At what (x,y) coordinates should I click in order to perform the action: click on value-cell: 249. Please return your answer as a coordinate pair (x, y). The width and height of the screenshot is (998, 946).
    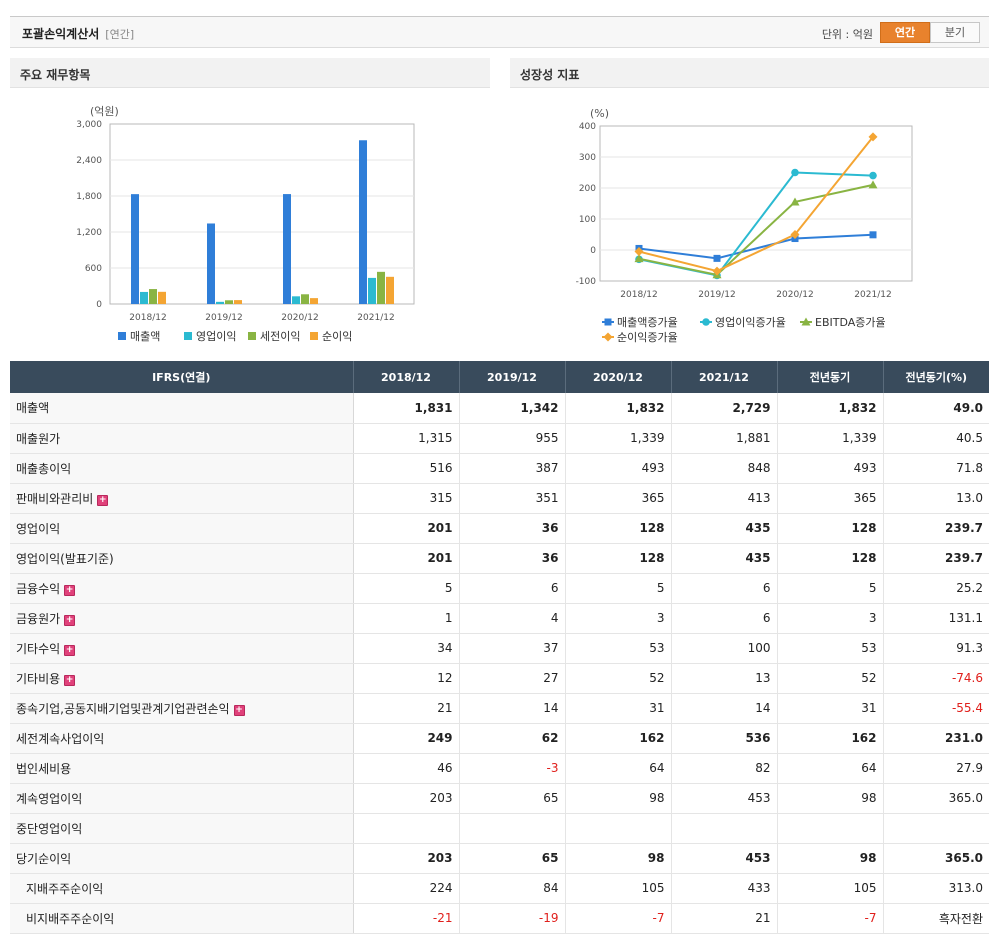
    Looking at the image, I should click on (406, 738).